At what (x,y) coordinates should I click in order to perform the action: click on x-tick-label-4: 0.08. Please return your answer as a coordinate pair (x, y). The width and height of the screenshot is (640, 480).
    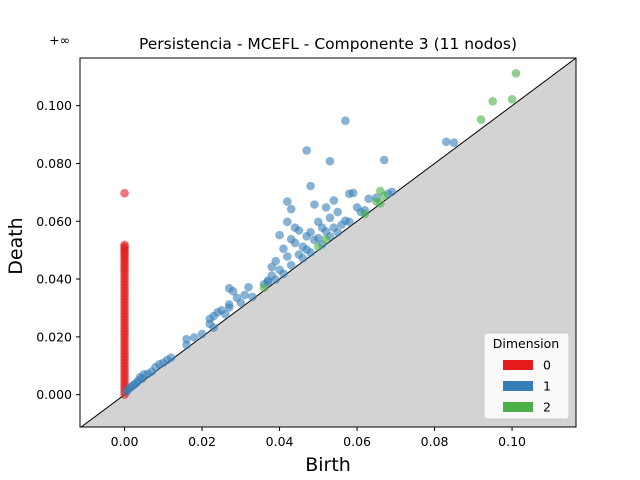
    Looking at the image, I should click on (435, 441).